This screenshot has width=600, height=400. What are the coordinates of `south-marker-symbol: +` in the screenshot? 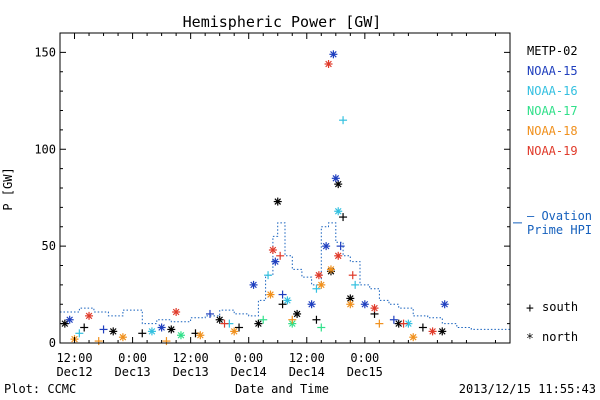 It's located at (530, 308).